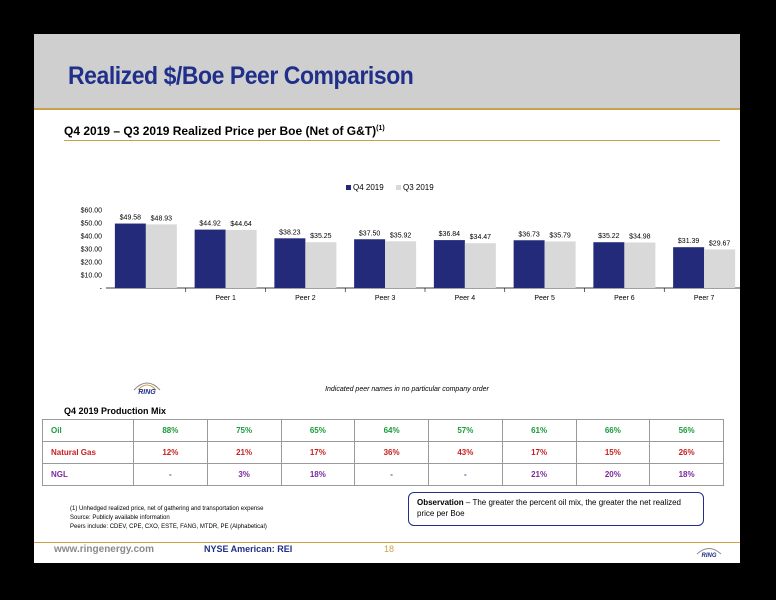 The width and height of the screenshot is (776, 600). I want to click on mix-cell: 12%, so click(170, 452).